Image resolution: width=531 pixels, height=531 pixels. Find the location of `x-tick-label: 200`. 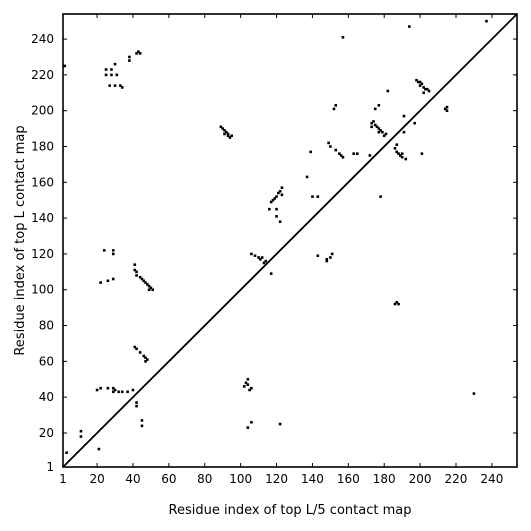

x-tick-label: 200 is located at coordinates (420, 479).